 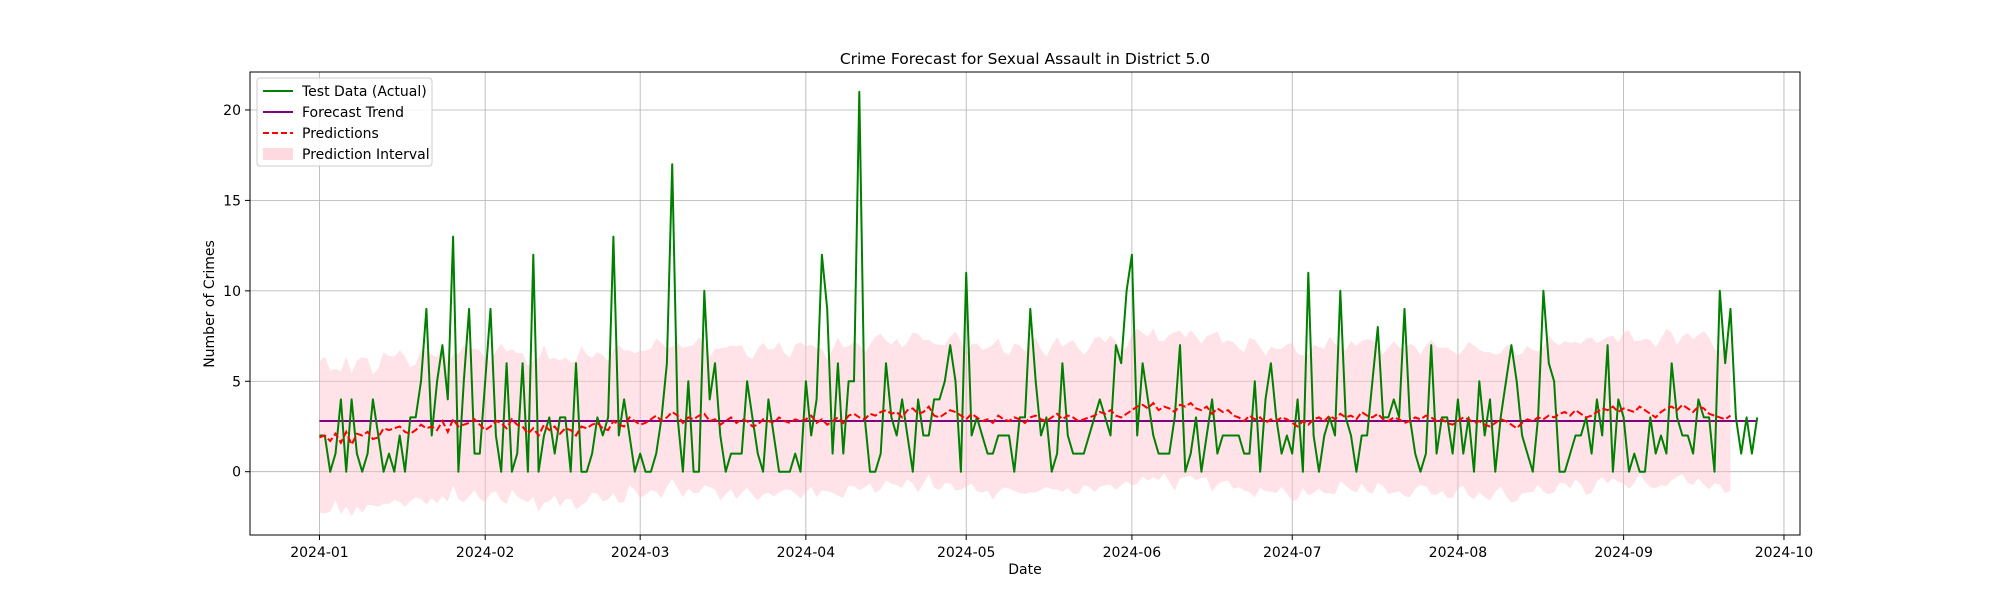 What do you see at coordinates (236, 382) in the screenshot?
I see `y-tick-label: 5` at bounding box center [236, 382].